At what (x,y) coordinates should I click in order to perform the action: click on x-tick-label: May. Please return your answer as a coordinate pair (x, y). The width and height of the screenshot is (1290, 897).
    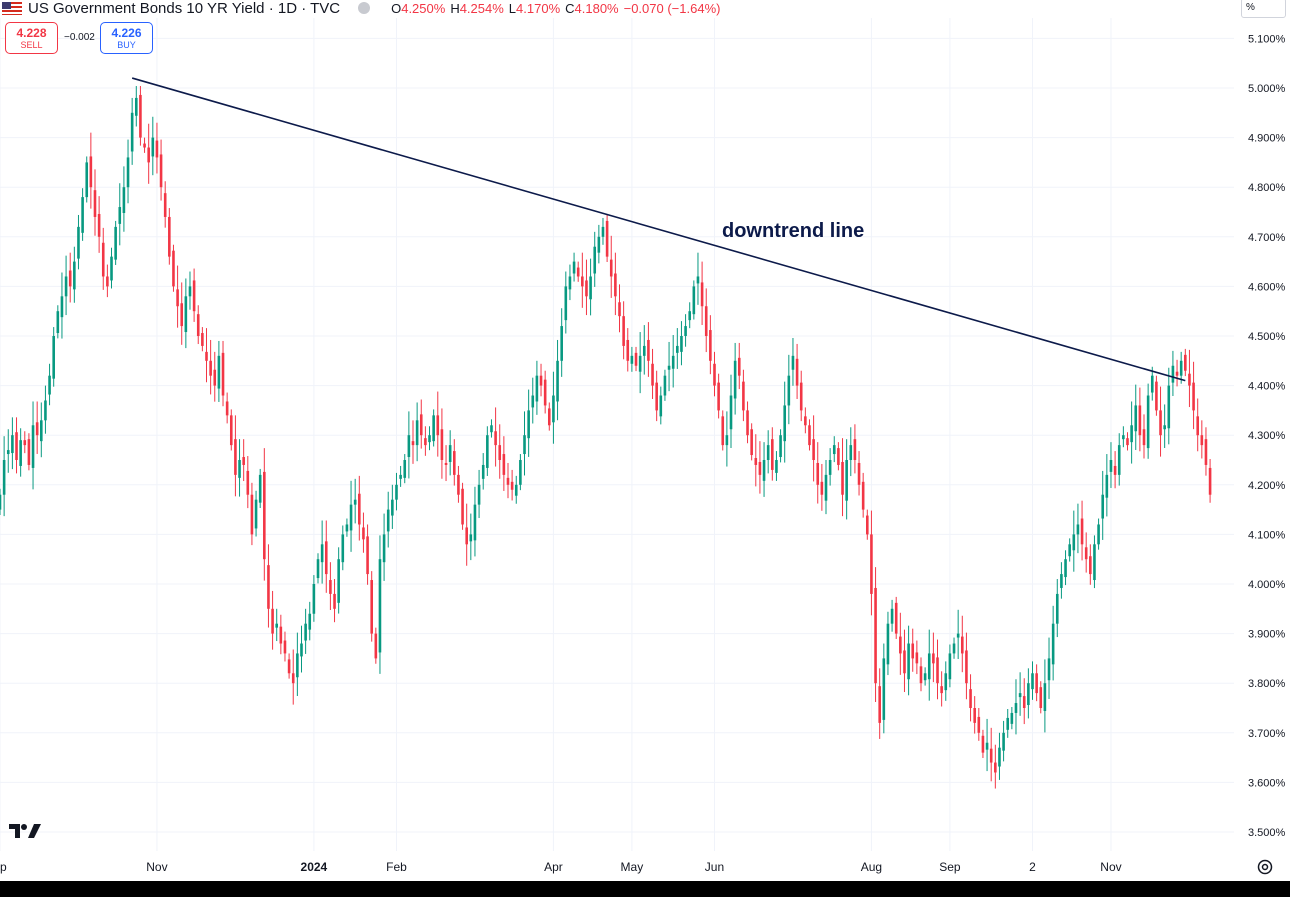
    Looking at the image, I should click on (632, 867).